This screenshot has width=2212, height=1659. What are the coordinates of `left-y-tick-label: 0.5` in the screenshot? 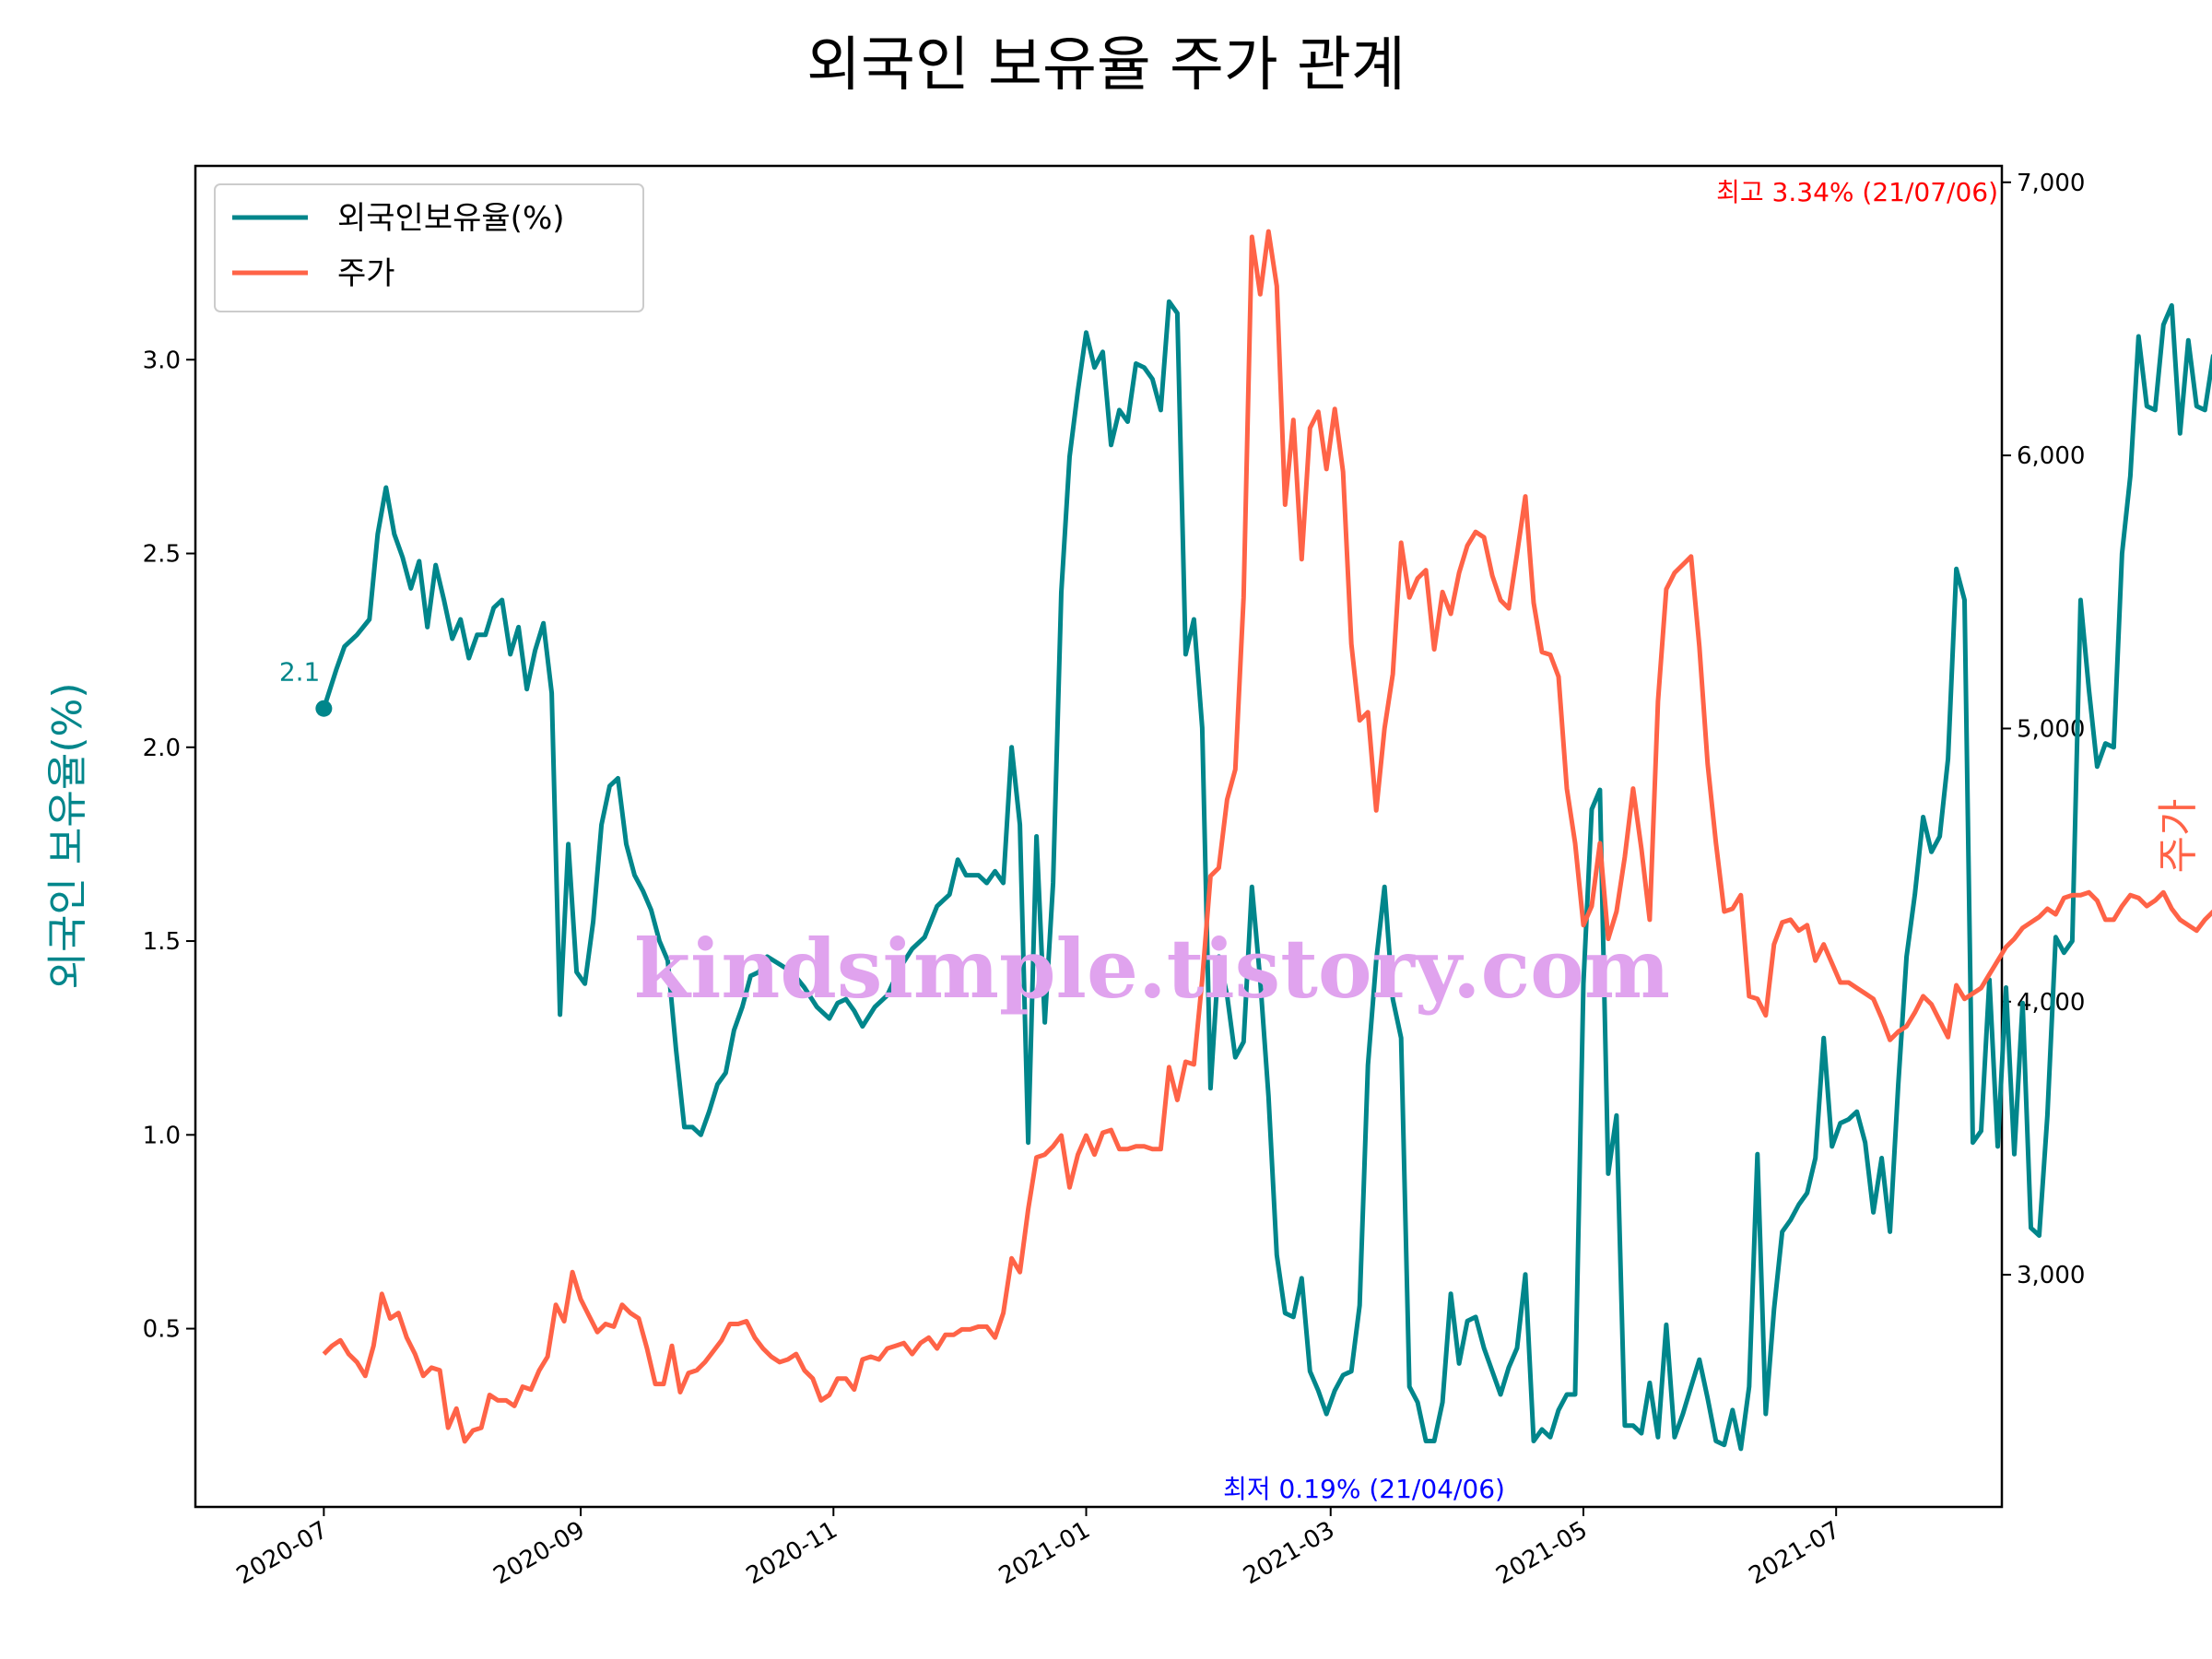 It's located at (162, 1330).